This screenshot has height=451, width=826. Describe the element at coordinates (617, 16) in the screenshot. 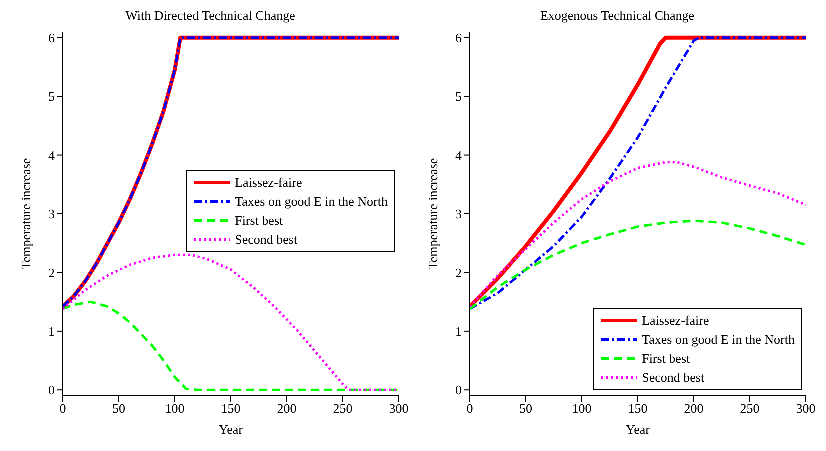

I see `chart-title: Exogenous Technical Change` at that location.